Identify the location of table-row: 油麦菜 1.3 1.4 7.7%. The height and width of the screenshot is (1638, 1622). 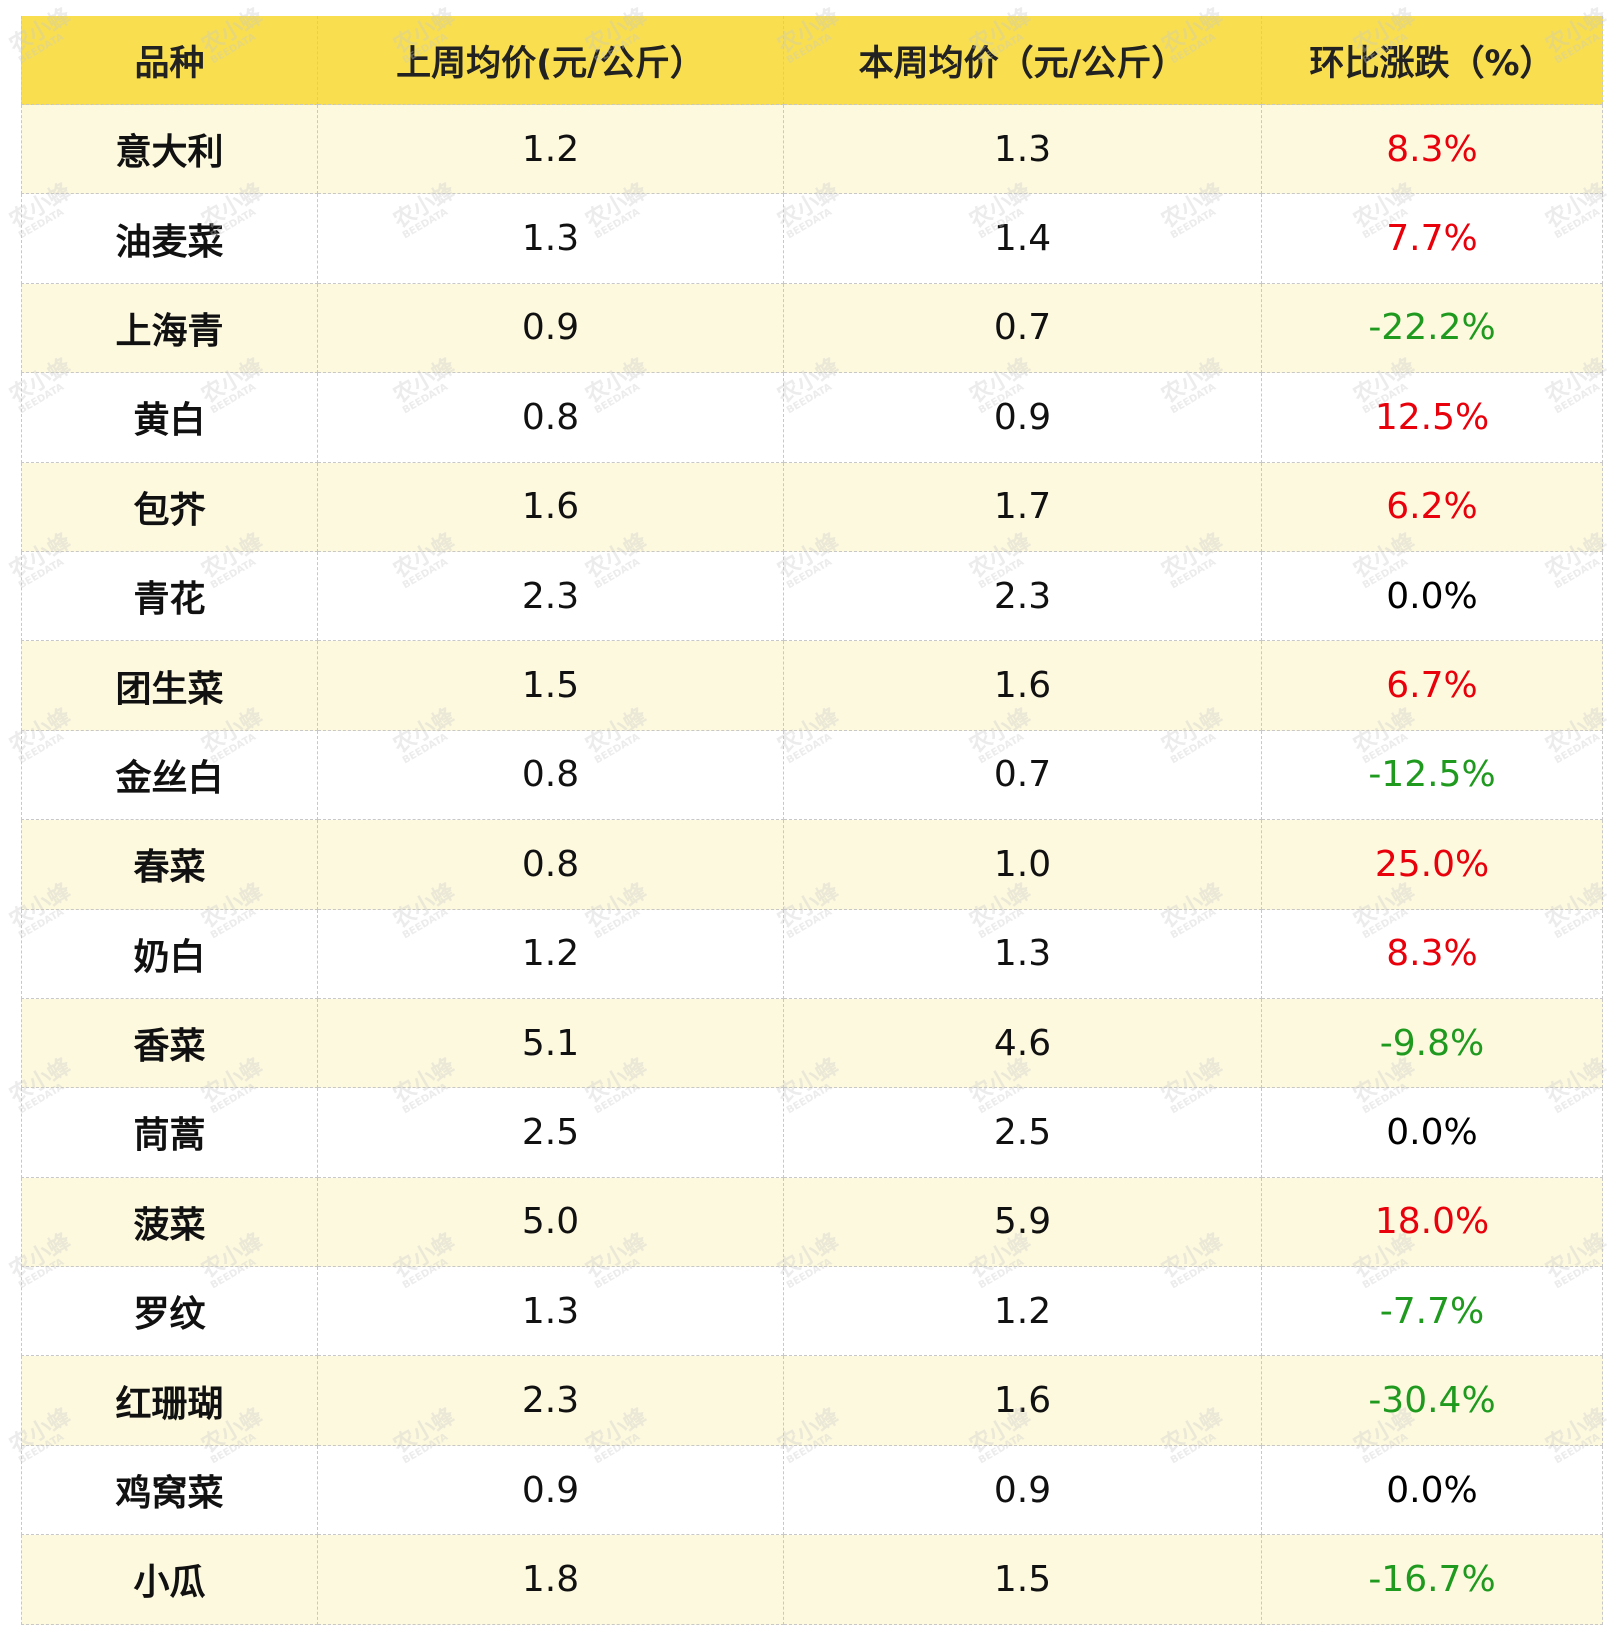
(812, 239).